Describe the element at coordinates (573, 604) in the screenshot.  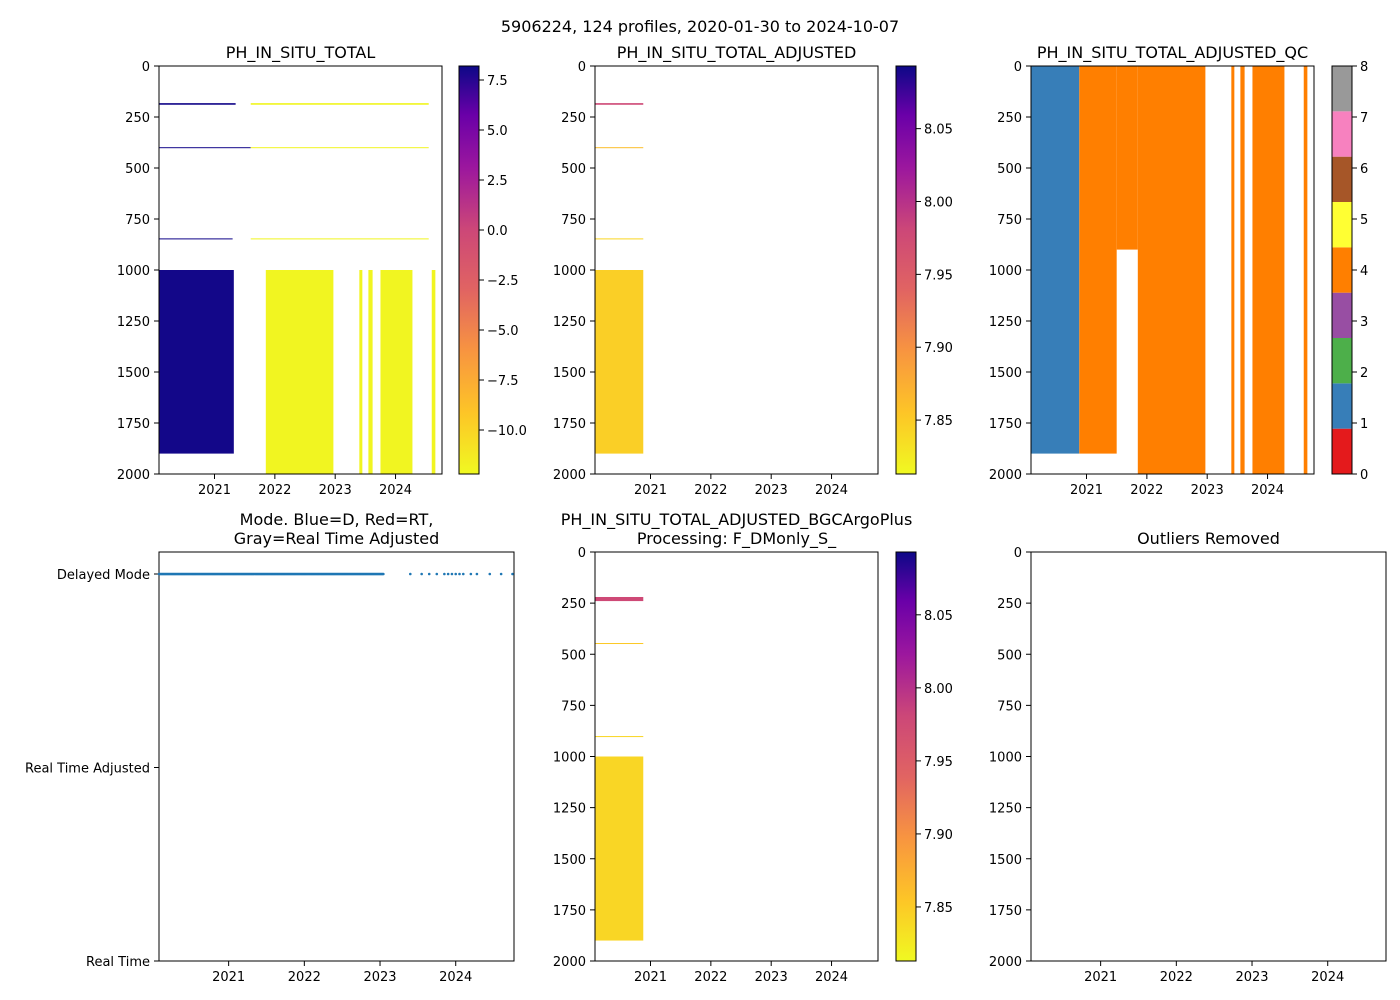
I see `chart-p5-ytick-label: 250` at that location.